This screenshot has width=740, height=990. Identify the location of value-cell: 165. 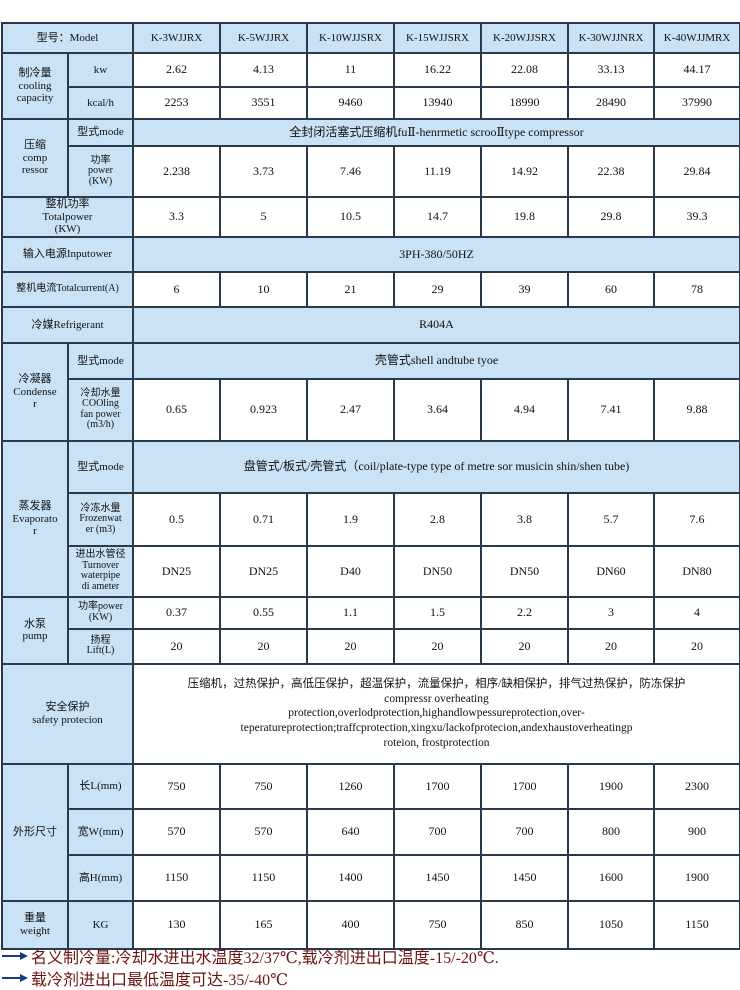
(264, 924).